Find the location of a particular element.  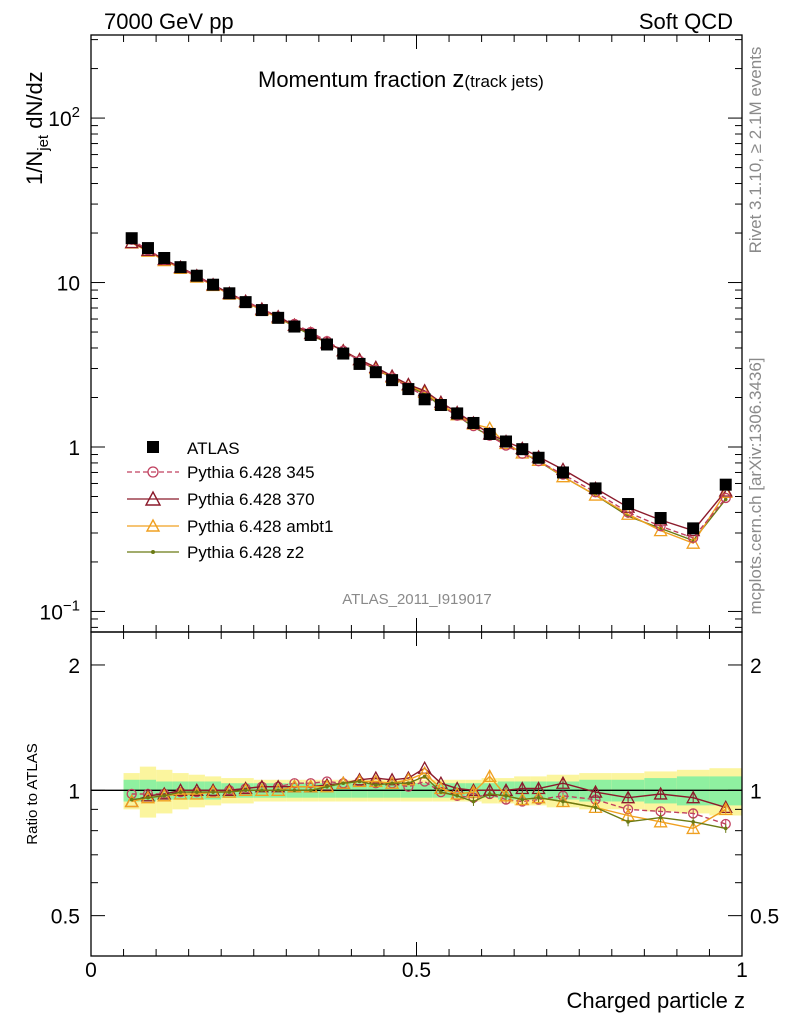

legend-marker-ambt1 is located at coordinates (153, 525).